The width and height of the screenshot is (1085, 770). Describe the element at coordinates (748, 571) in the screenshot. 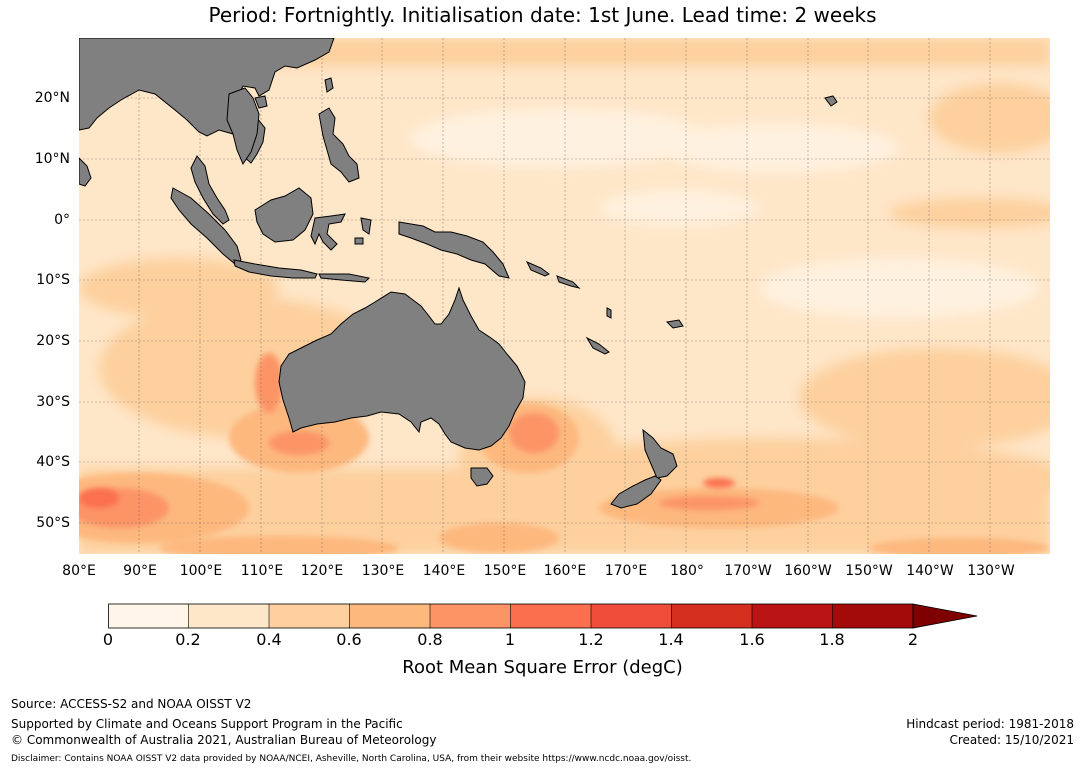

I see `lon-label-170w: 170°W` at that location.